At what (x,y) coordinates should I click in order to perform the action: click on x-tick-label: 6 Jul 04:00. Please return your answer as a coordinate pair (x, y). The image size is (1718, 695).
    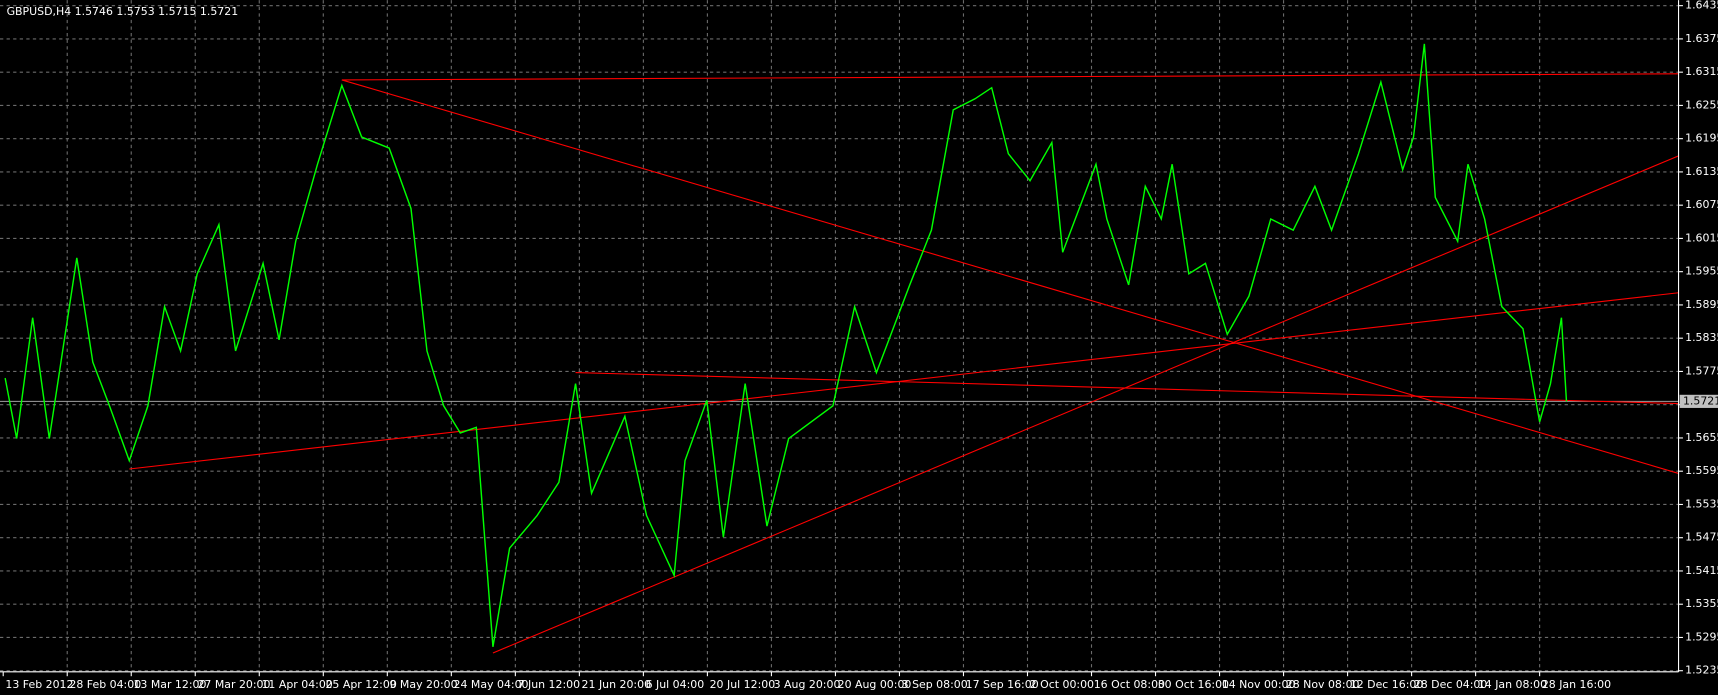
    Looking at the image, I should click on (675, 684).